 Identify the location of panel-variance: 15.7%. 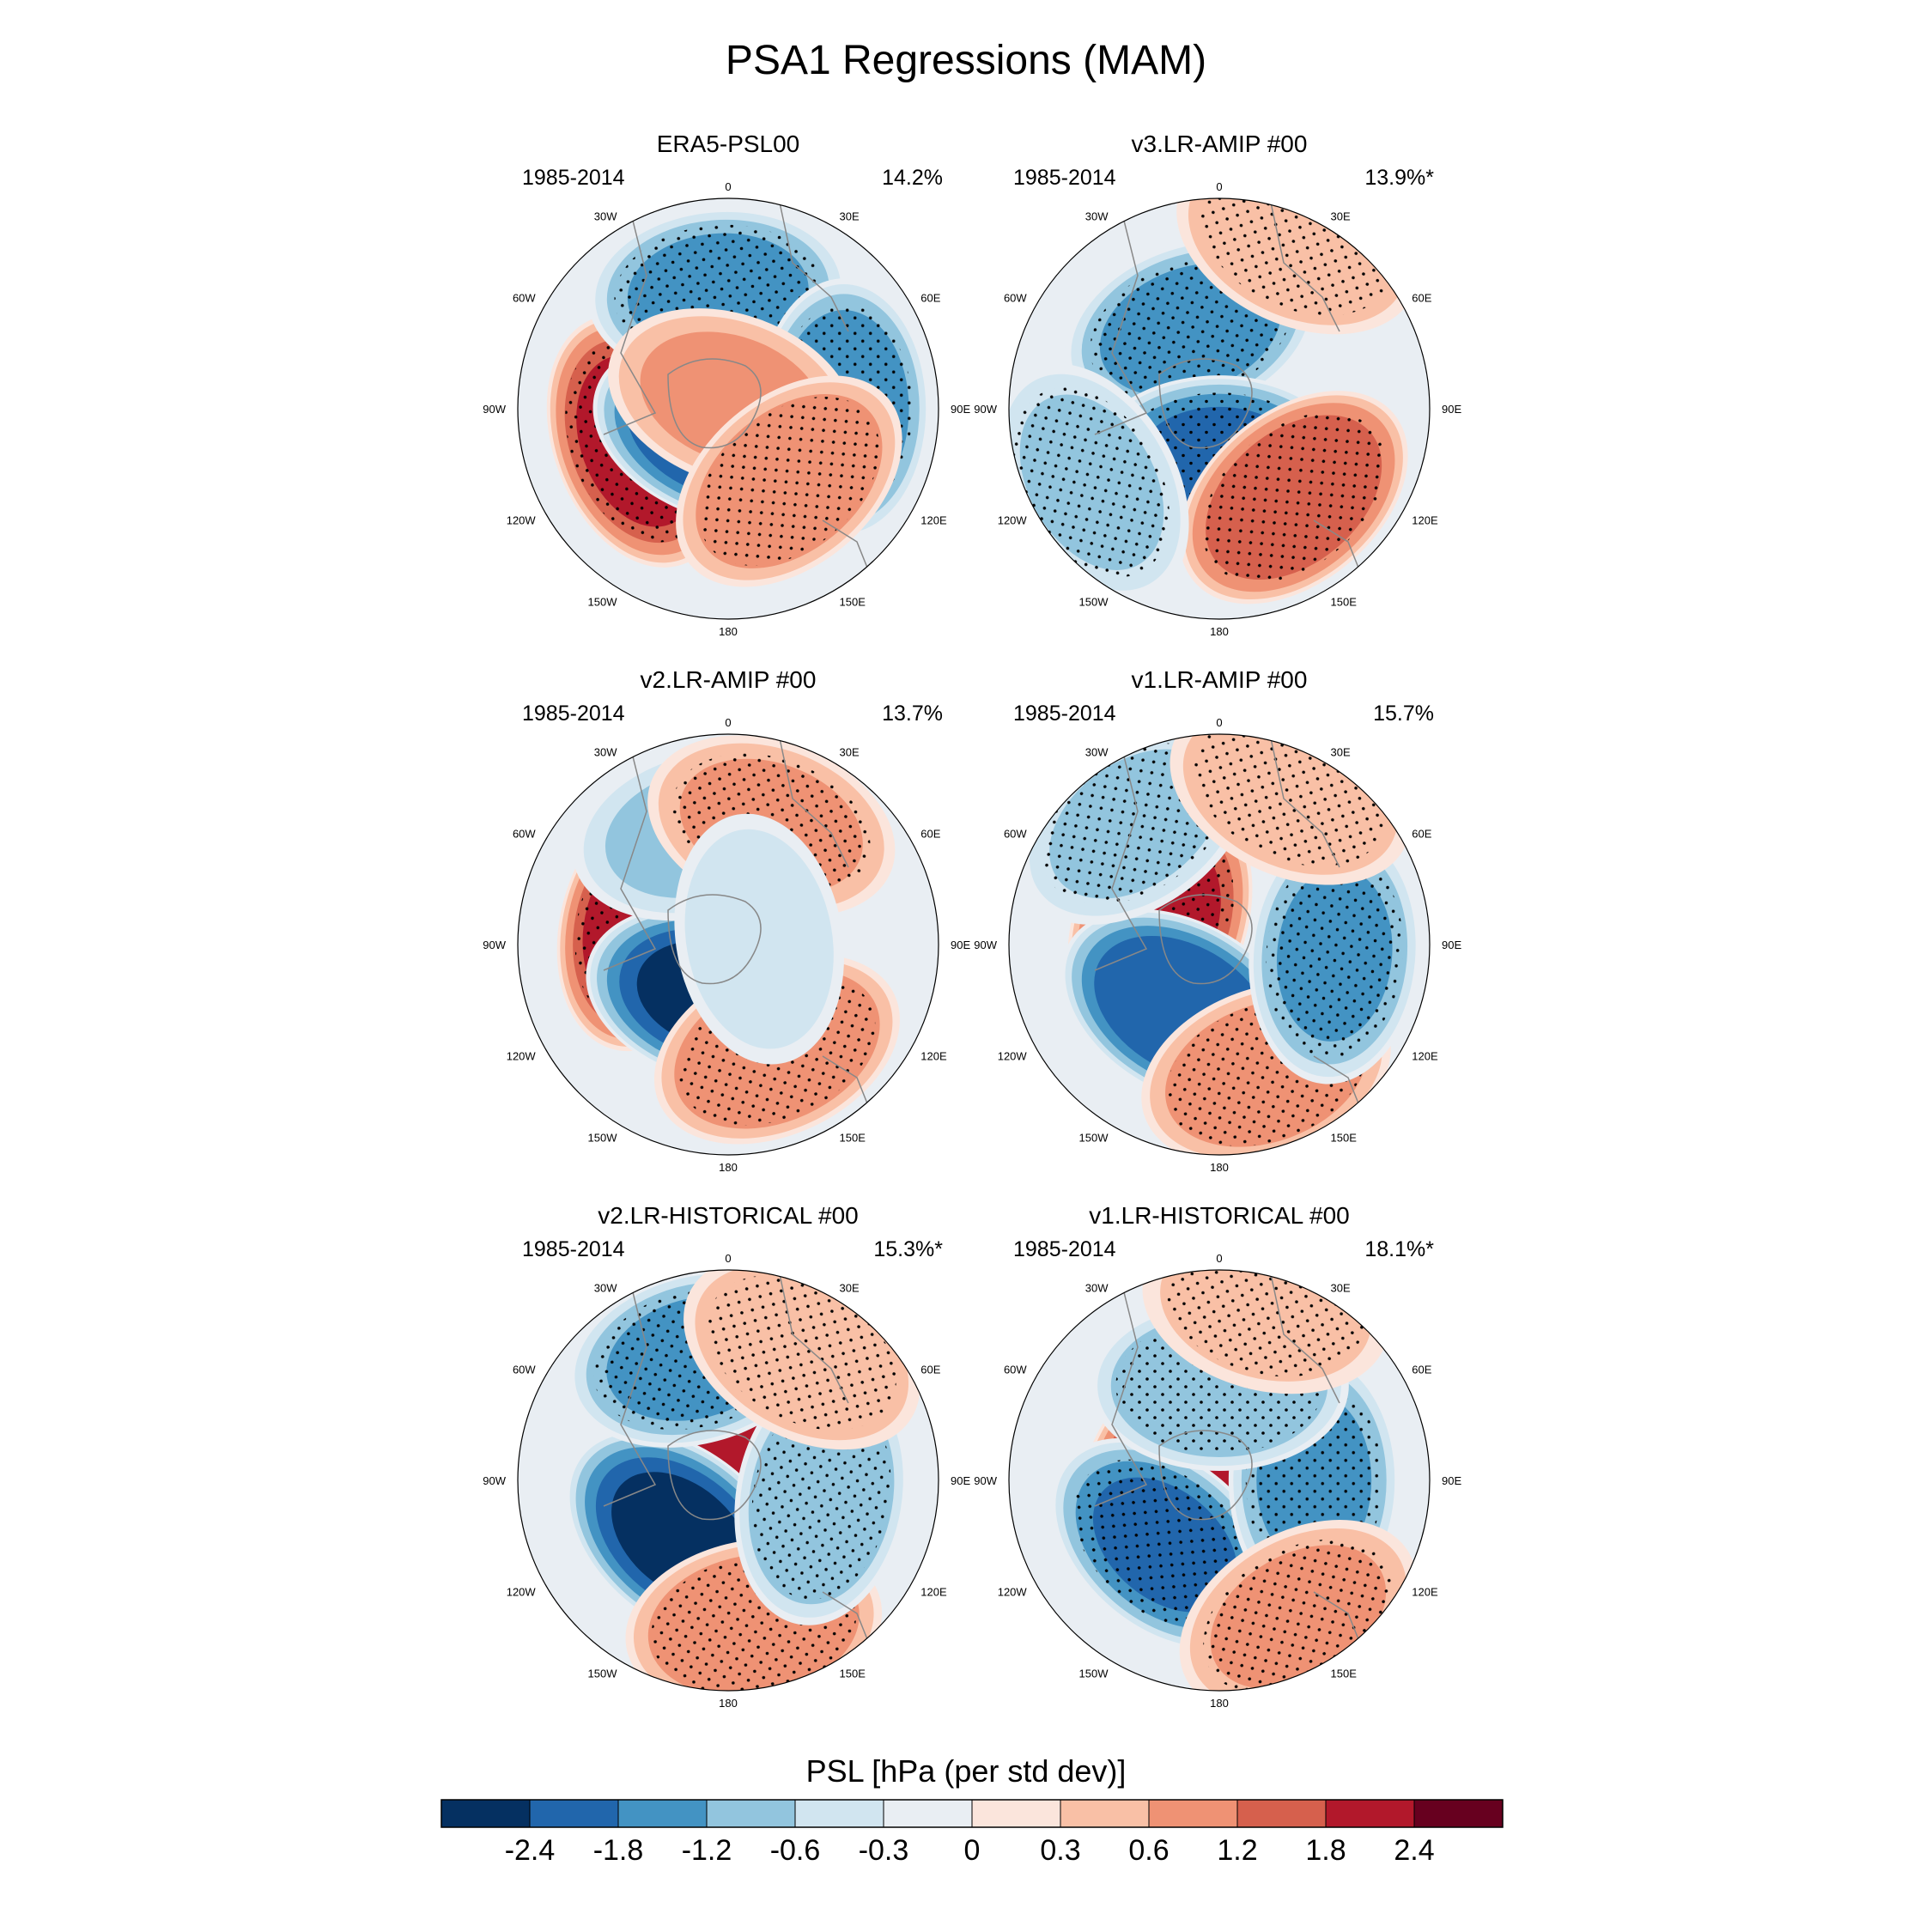
(1404, 714).